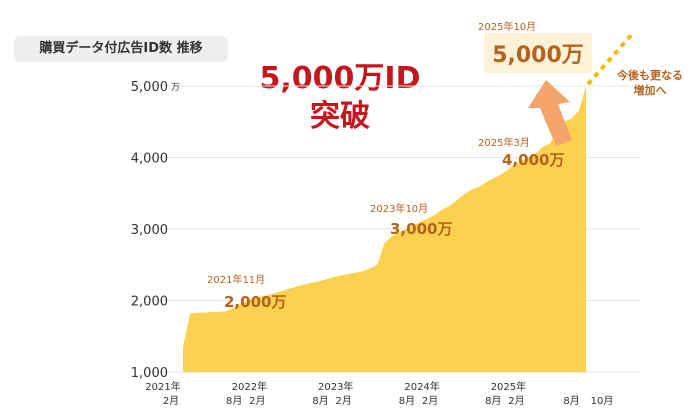 Image resolution: width=698 pixels, height=413 pixels. I want to click on x-tick-year: 2024年, so click(421, 386).